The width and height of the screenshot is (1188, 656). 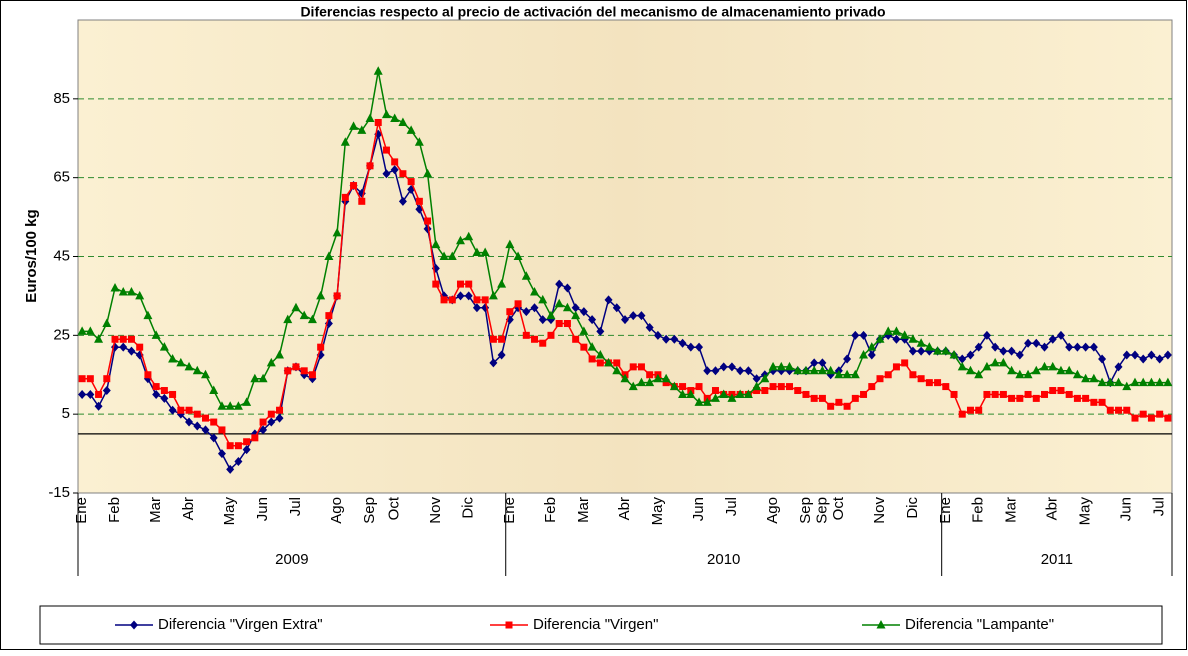 What do you see at coordinates (595, 624) in the screenshot?
I see `legend-label: Diferencia "Virgen"` at bounding box center [595, 624].